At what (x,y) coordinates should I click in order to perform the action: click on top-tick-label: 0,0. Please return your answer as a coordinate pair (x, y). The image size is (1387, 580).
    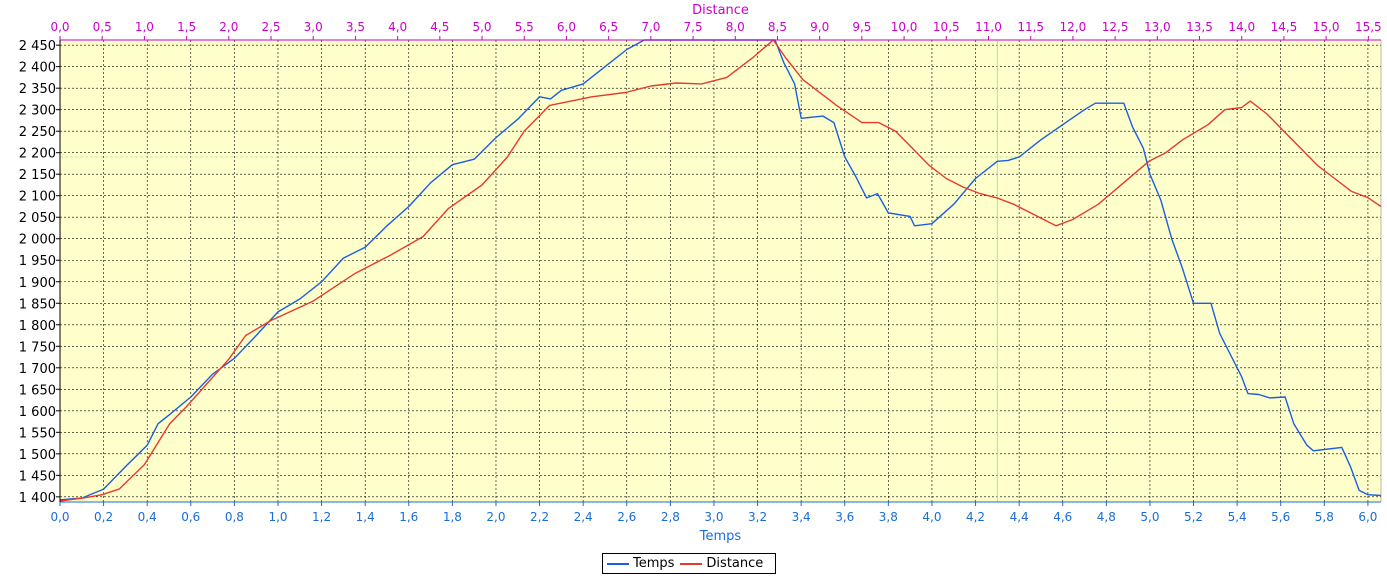
    Looking at the image, I should click on (59, 27).